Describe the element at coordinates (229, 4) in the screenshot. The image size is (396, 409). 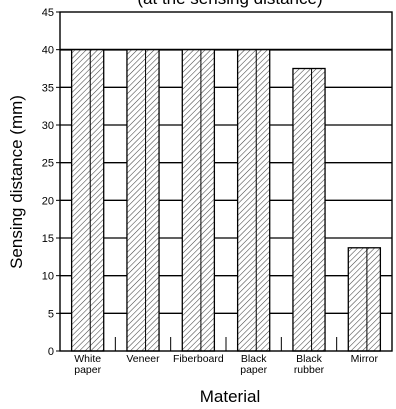
I see `clipped-top-text: (at the sensing distance)` at that location.